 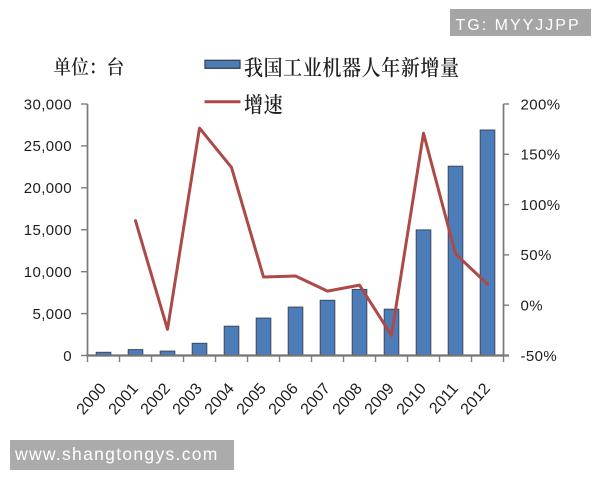 What do you see at coordinates (539, 356) in the screenshot?
I see `svg-text: -50%` at bounding box center [539, 356].